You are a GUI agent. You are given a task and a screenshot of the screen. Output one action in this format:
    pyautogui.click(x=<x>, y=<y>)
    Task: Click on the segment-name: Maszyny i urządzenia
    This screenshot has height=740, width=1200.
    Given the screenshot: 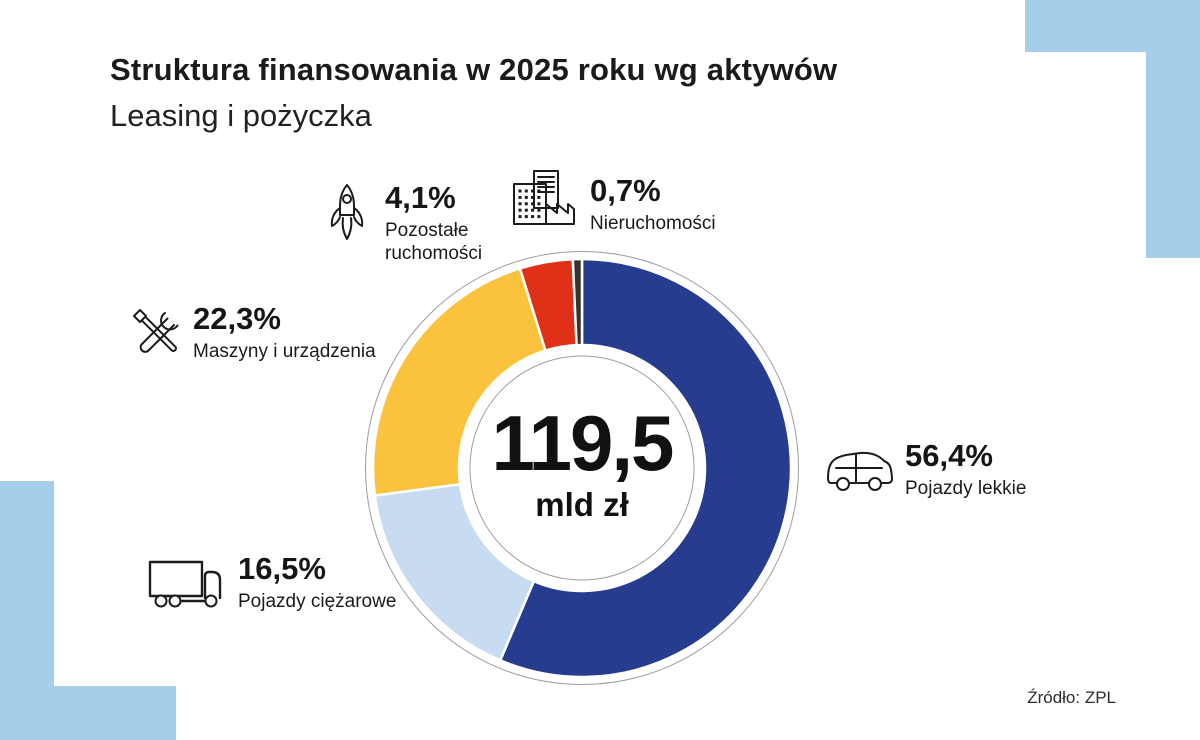 What is the action you would take?
    pyautogui.click(x=284, y=351)
    